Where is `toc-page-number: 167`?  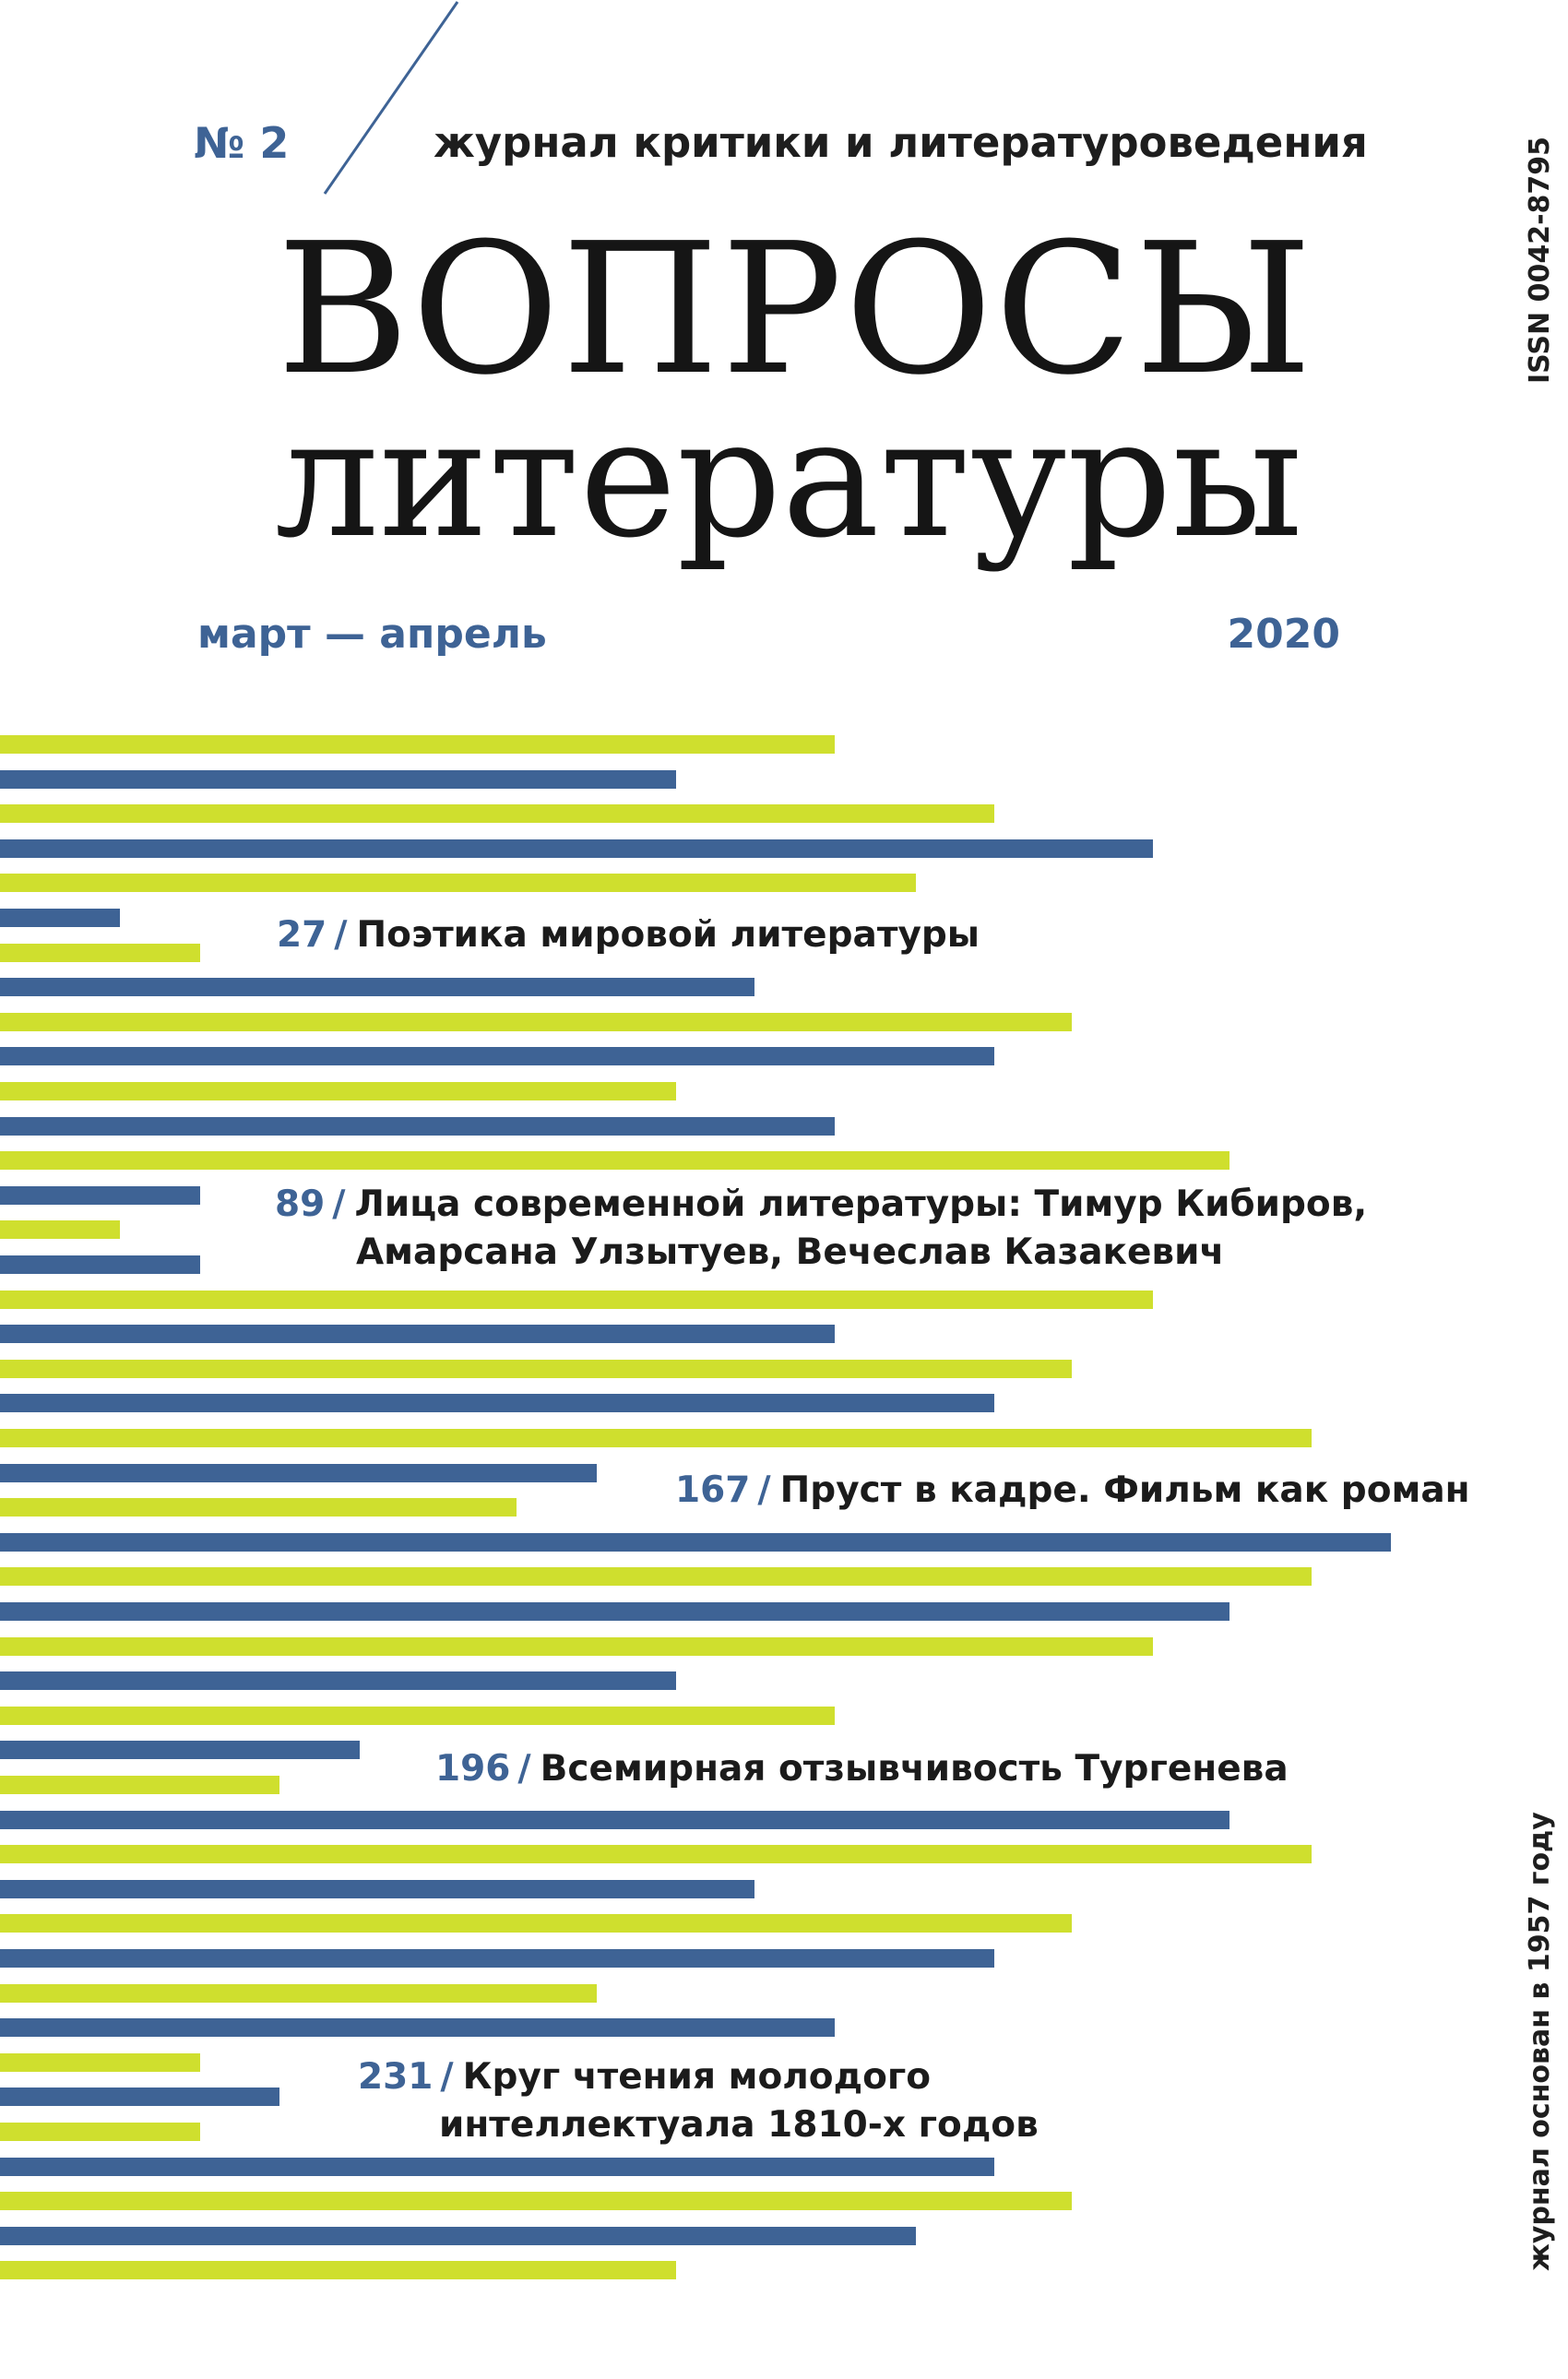
toc-page-number: 167 is located at coordinates (713, 1490).